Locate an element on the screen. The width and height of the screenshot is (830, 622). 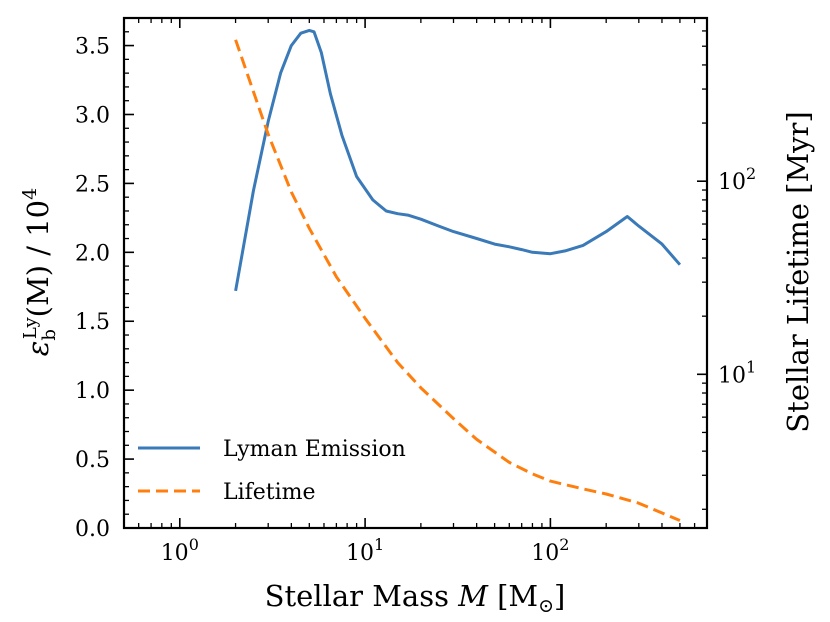
y-left-tick-label: 1.0 is located at coordinates (92, 391).